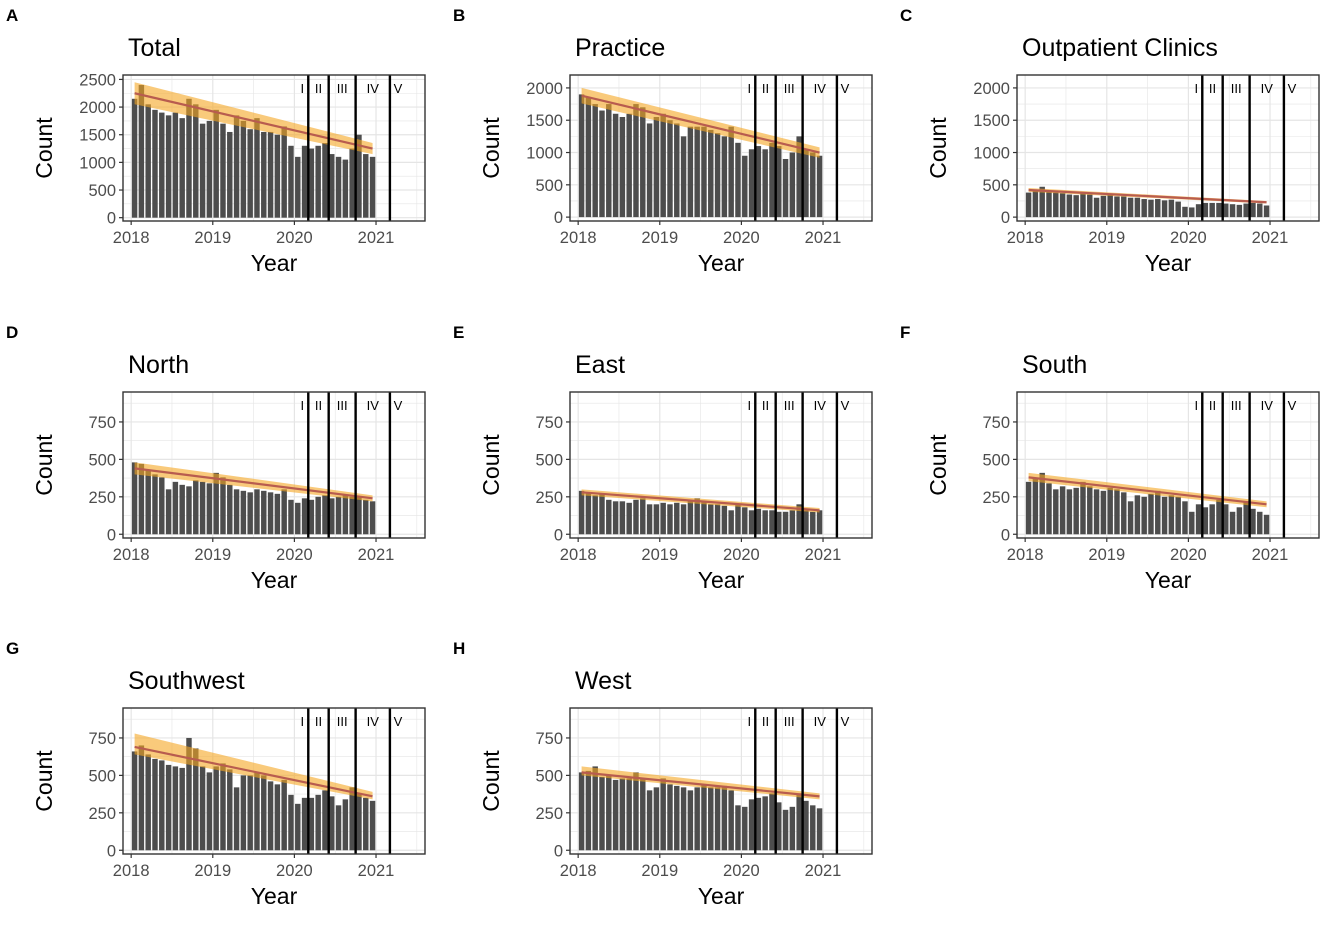 This screenshot has height=925, width=1325. Describe the element at coordinates (548, 153) in the screenshot. I see `y-axis: 0 500 1000 1500 2000` at that location.